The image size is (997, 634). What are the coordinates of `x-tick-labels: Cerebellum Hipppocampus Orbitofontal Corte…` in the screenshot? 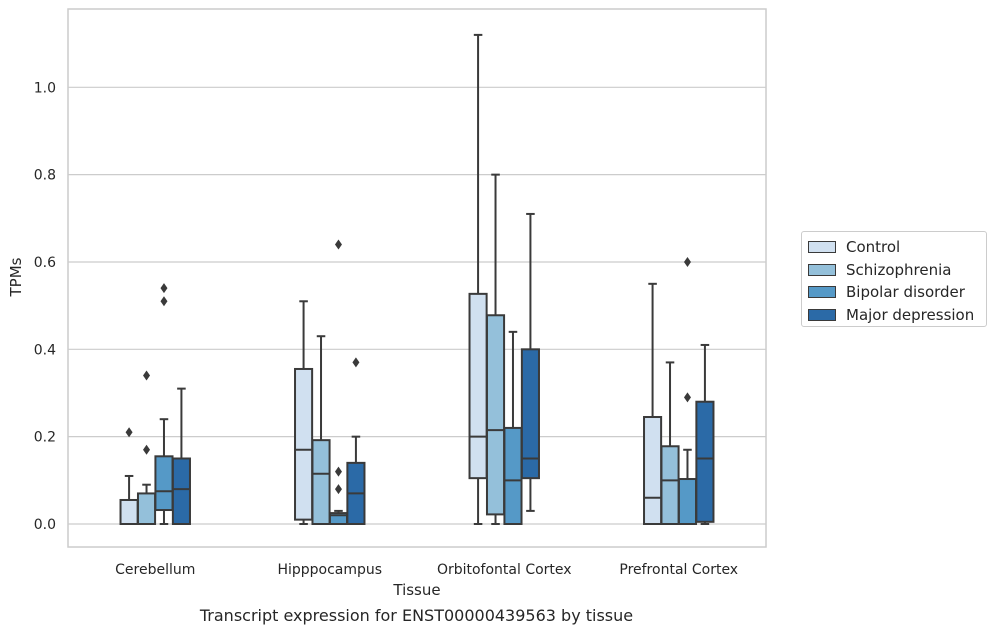 It's located at (426, 570).